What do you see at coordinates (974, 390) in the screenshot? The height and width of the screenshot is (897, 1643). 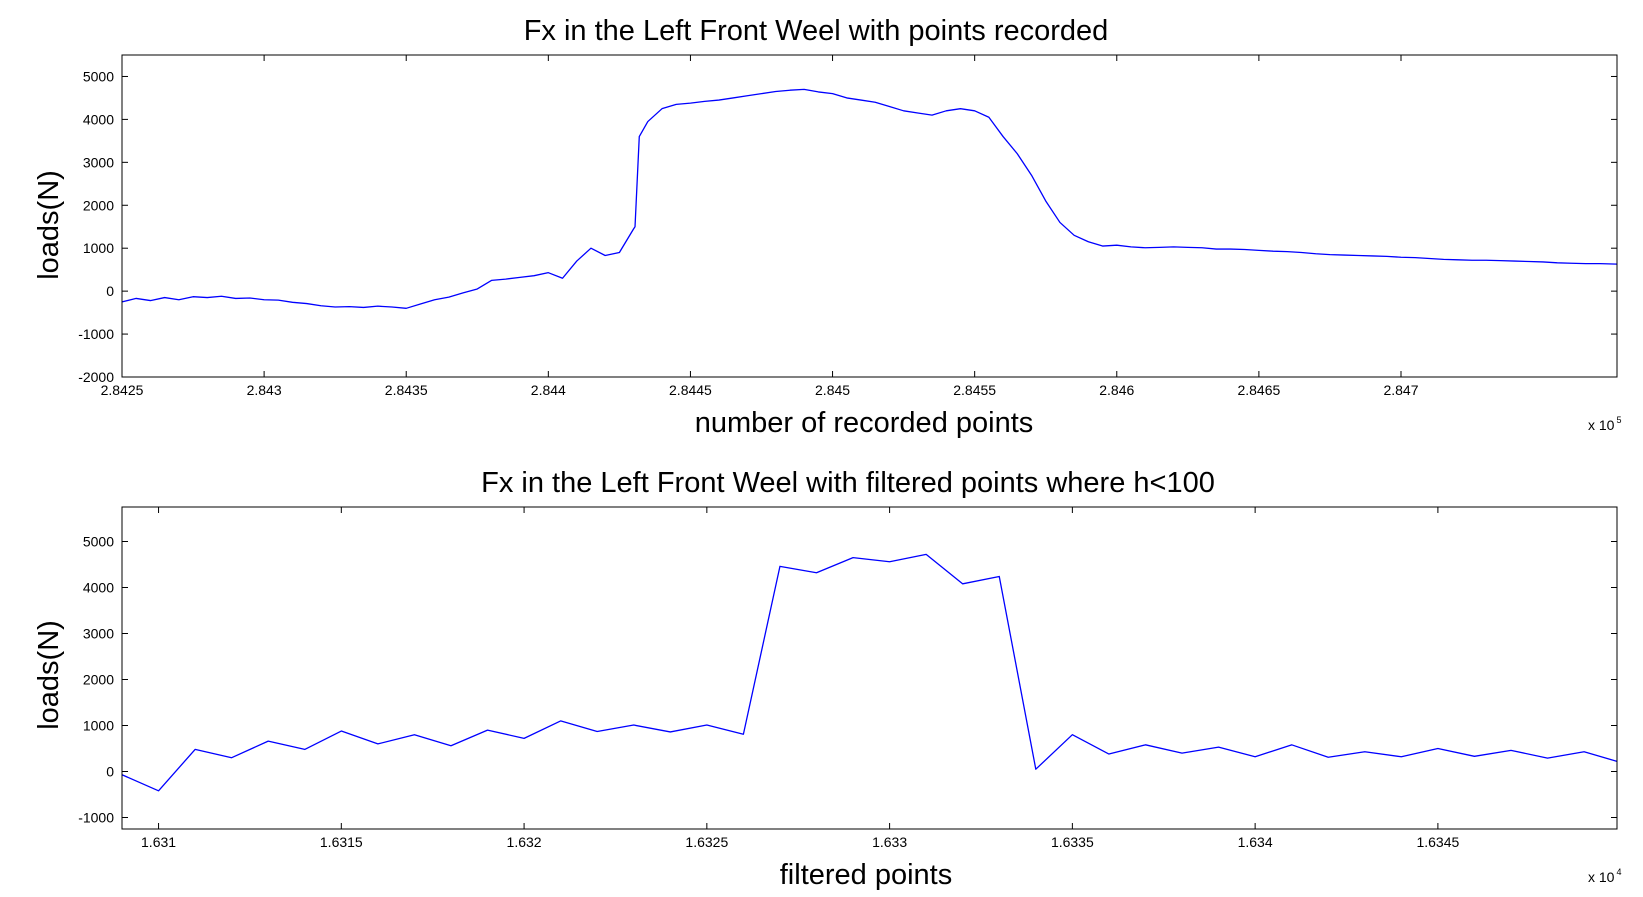 I see `x-tick-label: 2.8455` at bounding box center [974, 390].